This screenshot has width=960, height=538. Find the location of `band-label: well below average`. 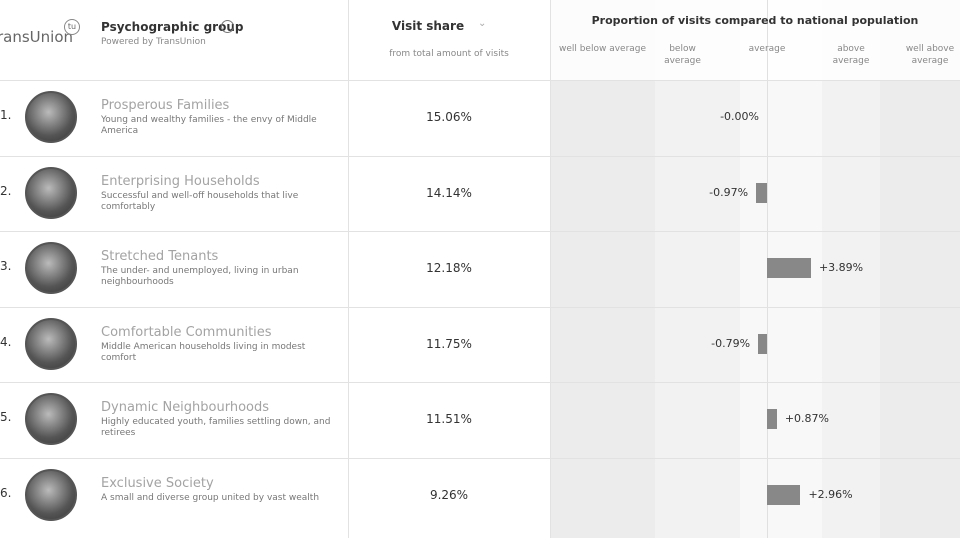

band-label: well below average is located at coordinates (602, 49).